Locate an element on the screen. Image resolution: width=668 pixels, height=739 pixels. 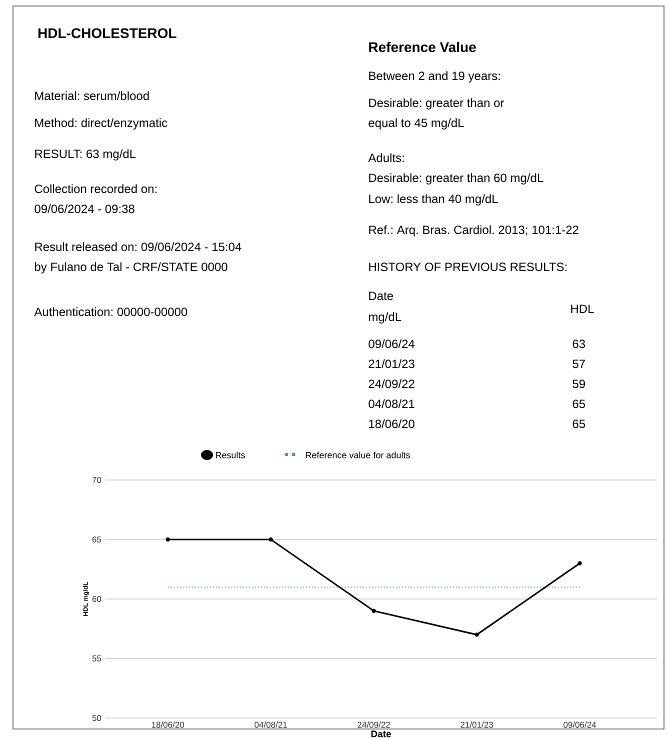
y-tick-label: 65 is located at coordinates (97, 539).